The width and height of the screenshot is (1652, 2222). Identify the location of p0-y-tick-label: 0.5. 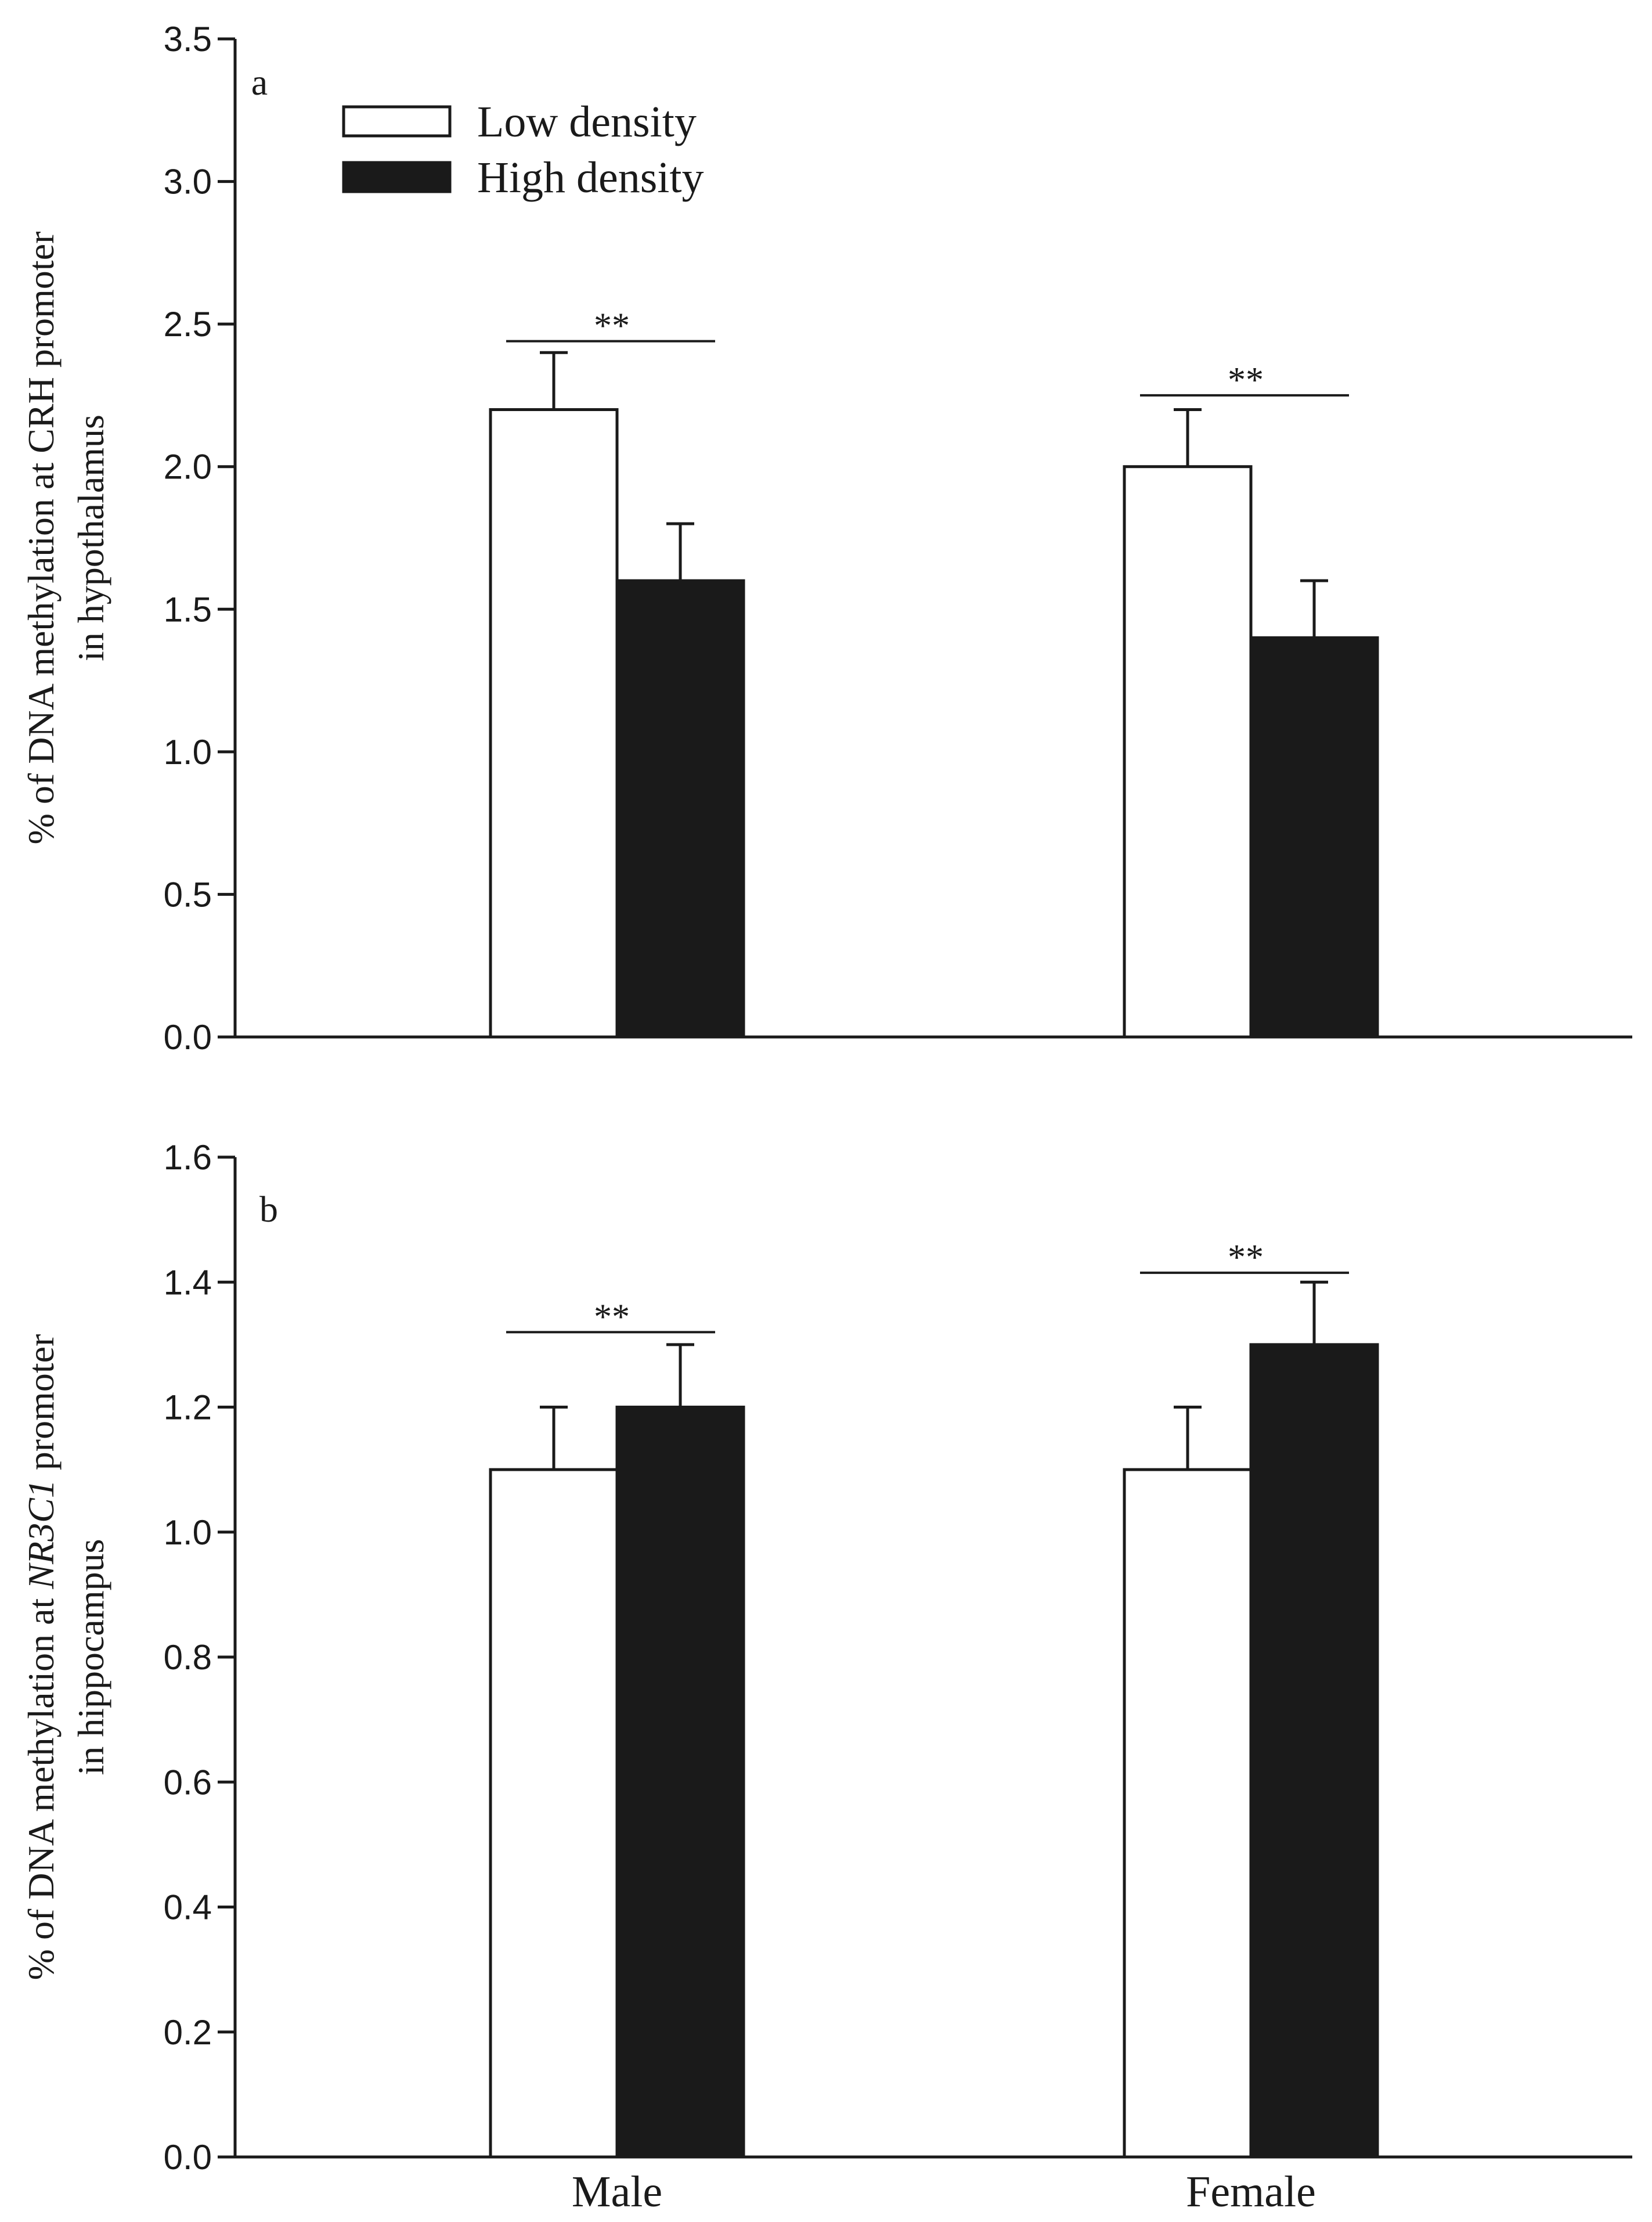
(188, 895).